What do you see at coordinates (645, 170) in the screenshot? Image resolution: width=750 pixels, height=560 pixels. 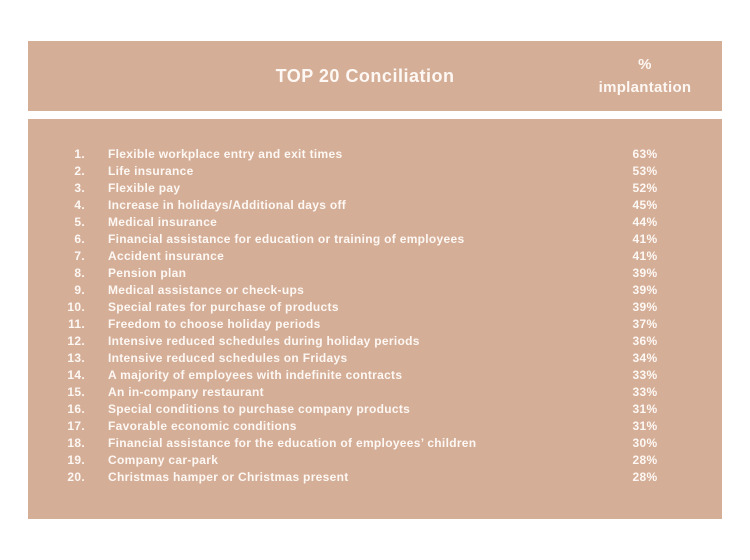 I see `row-value: 53%` at bounding box center [645, 170].